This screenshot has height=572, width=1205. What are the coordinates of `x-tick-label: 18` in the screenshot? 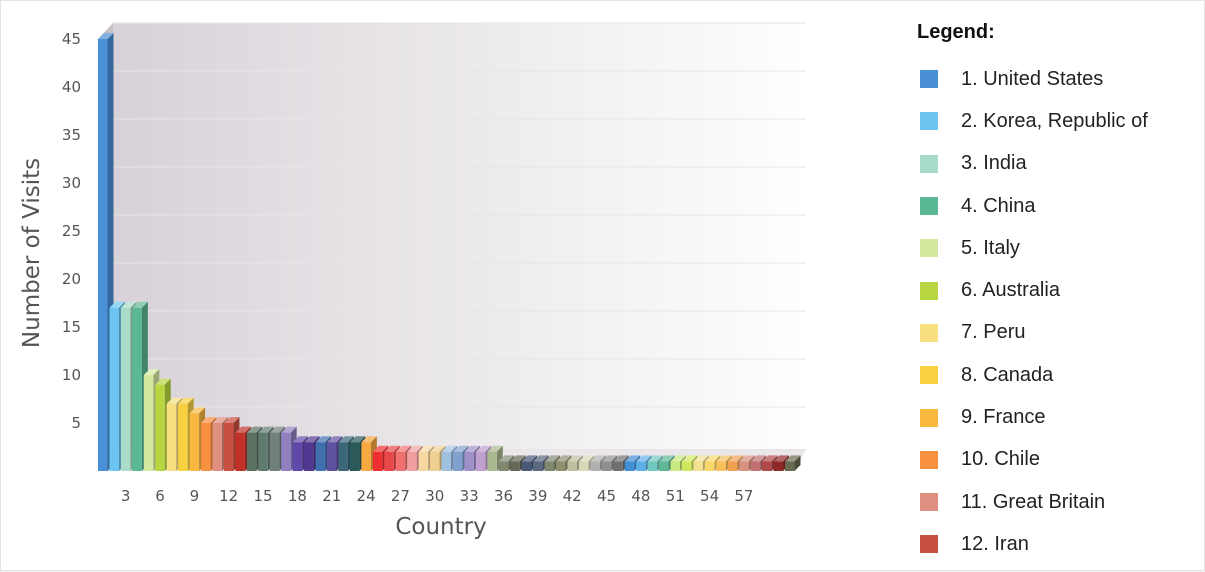 It's located at (297, 496).